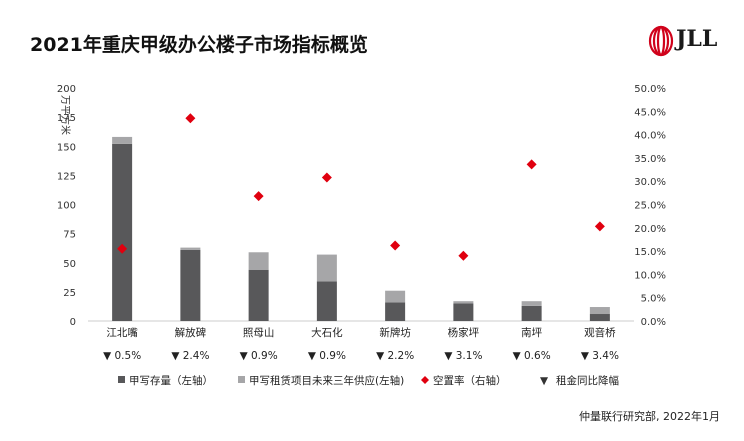  What do you see at coordinates (69, 293) in the screenshot?
I see `y-tick-label: 25` at bounding box center [69, 293].